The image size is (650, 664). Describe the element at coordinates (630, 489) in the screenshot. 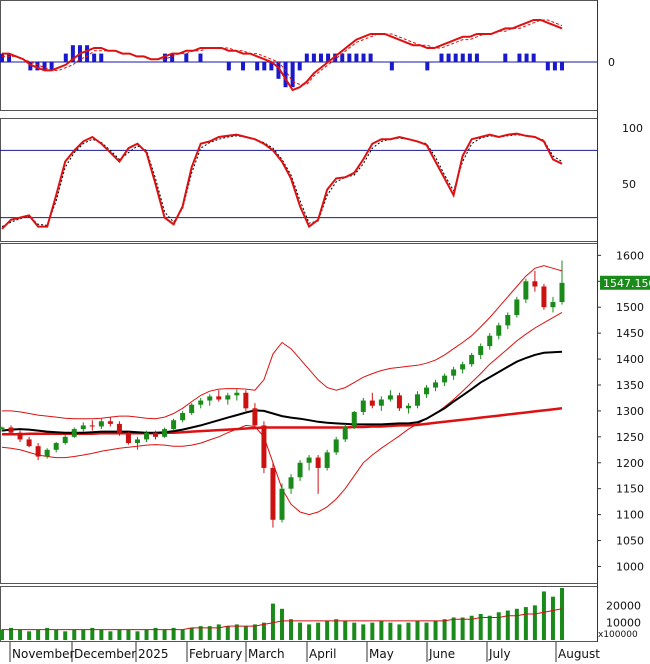

I see `price-tick-label: 1150` at that location.